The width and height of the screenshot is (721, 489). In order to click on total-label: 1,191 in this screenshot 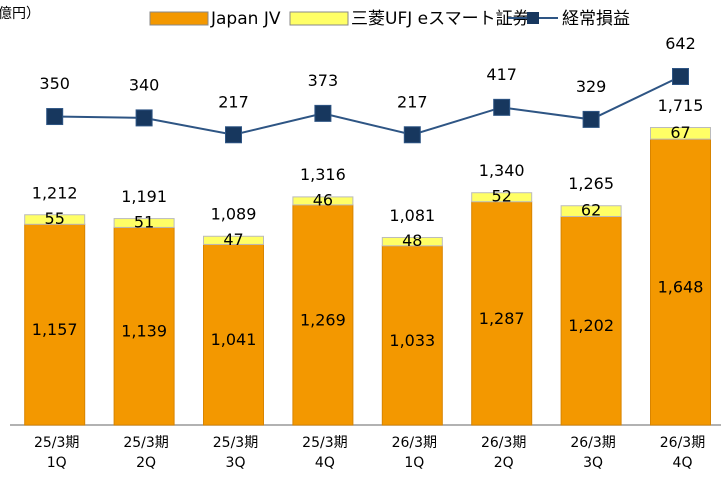, I will do `click(144, 196)`.